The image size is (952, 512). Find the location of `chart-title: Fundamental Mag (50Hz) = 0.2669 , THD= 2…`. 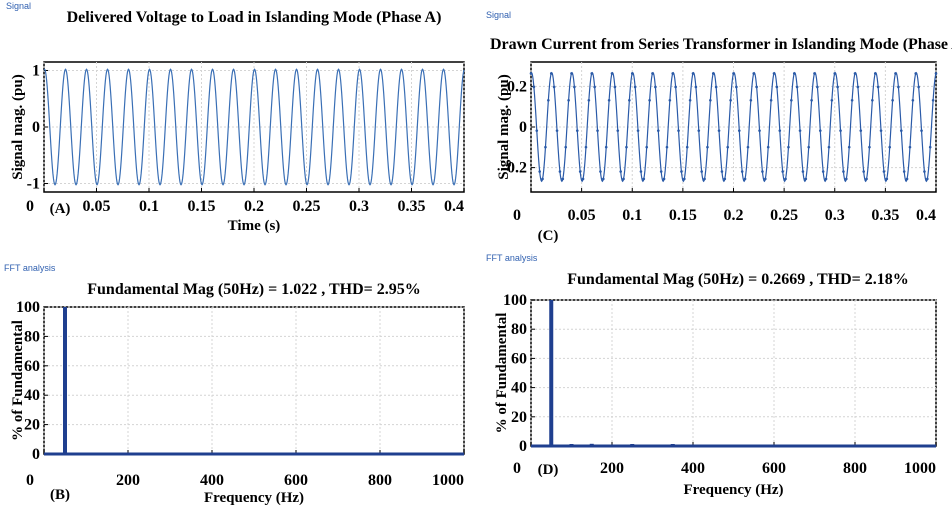

chart-title: Fundamental Mag (50Hz) = 0.2669 , THD= 2… is located at coordinates (738, 279).